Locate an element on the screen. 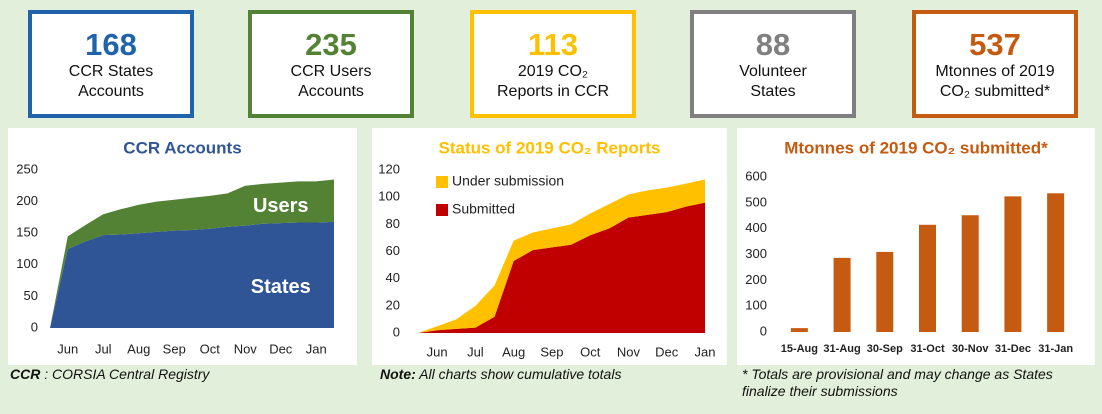 The width and height of the screenshot is (1102, 414). footnote: CCR : CORSIA Central Registry is located at coordinates (109, 374).